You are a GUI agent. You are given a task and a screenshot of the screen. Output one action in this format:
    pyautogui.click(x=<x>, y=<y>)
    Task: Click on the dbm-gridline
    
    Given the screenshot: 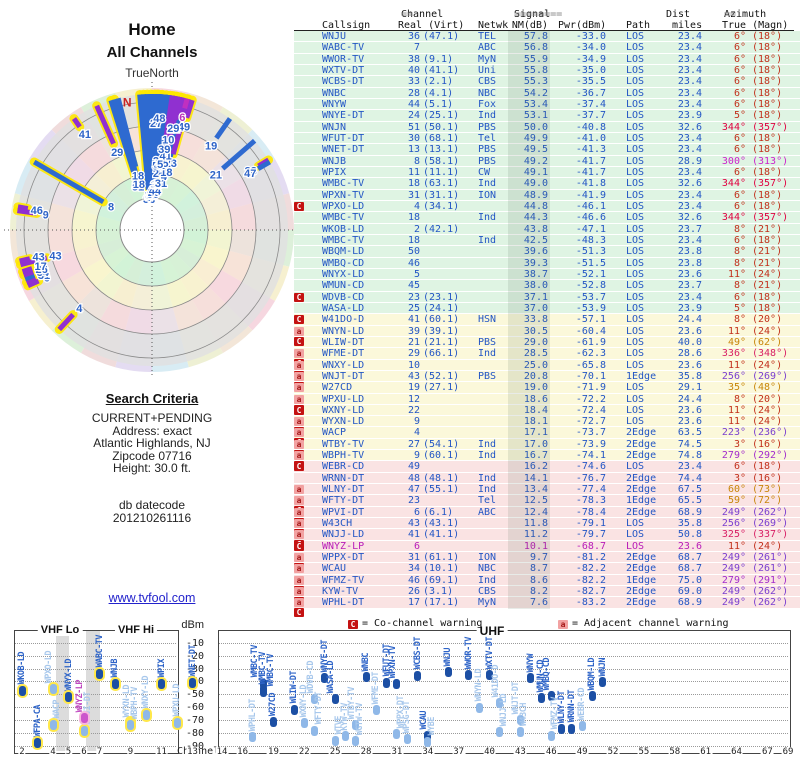 What is the action you would take?
    pyautogui.click(x=95, y=643)
    